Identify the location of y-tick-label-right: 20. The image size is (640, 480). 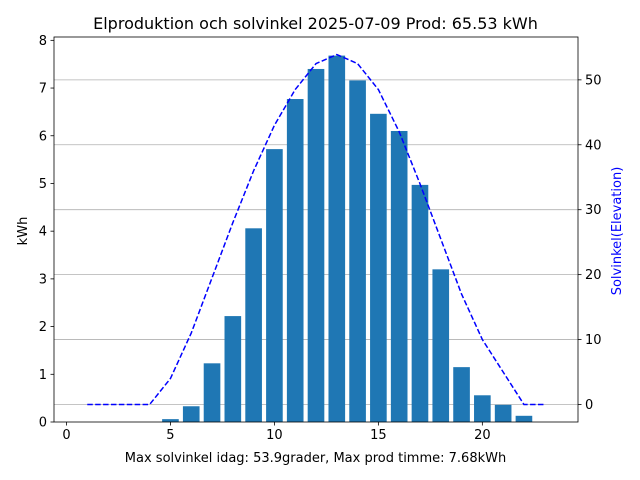
(593, 275).